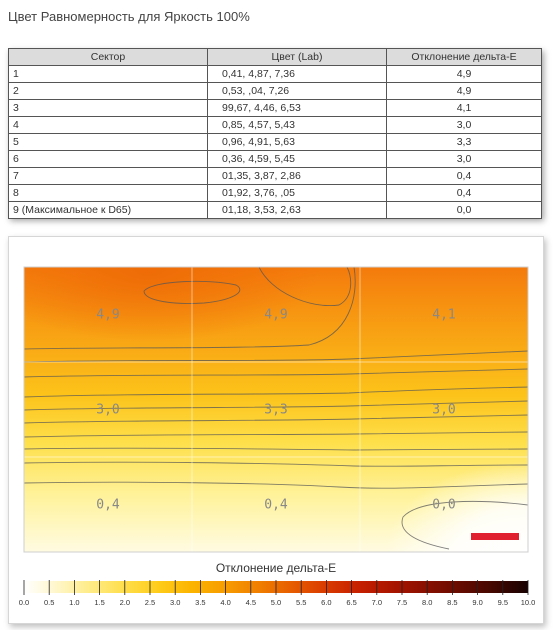 This screenshot has width=556, height=630. Describe the element at coordinates (528, 602) in the screenshot. I see `colorbar-tick-label: 10.0` at that location.